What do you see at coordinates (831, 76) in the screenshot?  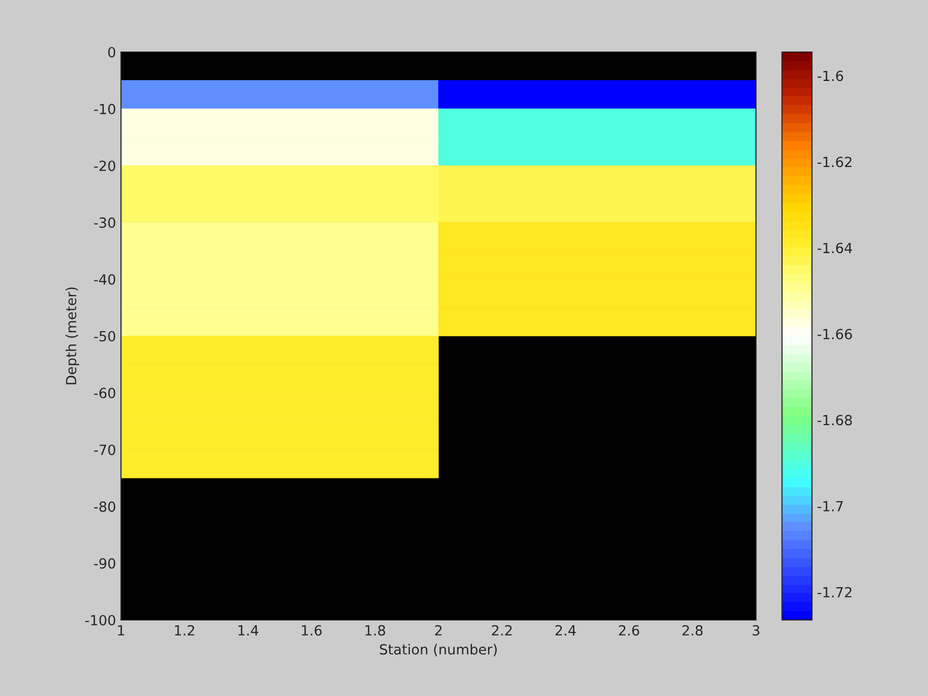 I see `color-bar-label: -1.6` at bounding box center [831, 76].